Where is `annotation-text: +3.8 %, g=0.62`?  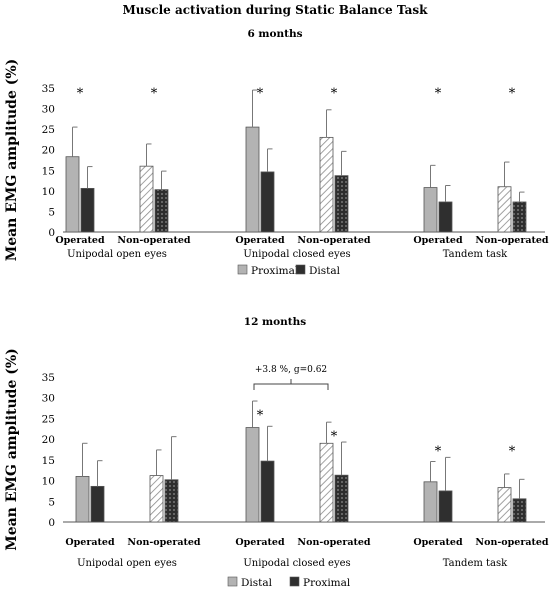 annotation-text: +3.8 %, g=0.62 is located at coordinates (291, 370).